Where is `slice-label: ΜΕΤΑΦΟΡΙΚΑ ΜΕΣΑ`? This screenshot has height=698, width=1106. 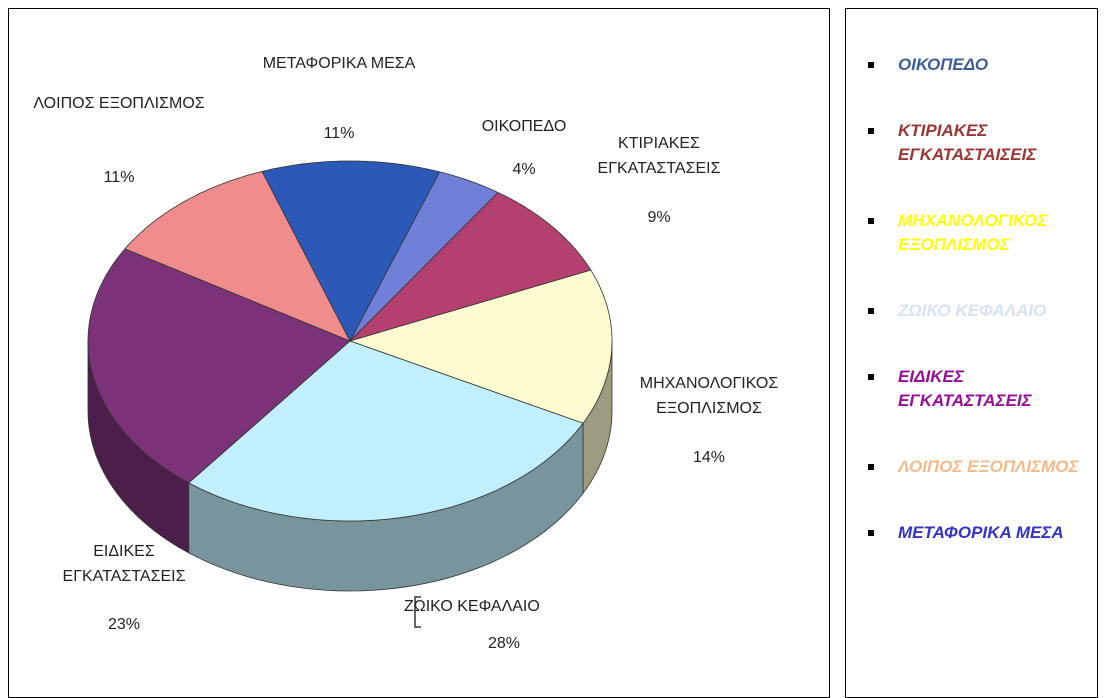
slice-label: ΜΕΤΑΦΟΡΙΚΑ ΜΕΣΑ is located at coordinates (339, 63).